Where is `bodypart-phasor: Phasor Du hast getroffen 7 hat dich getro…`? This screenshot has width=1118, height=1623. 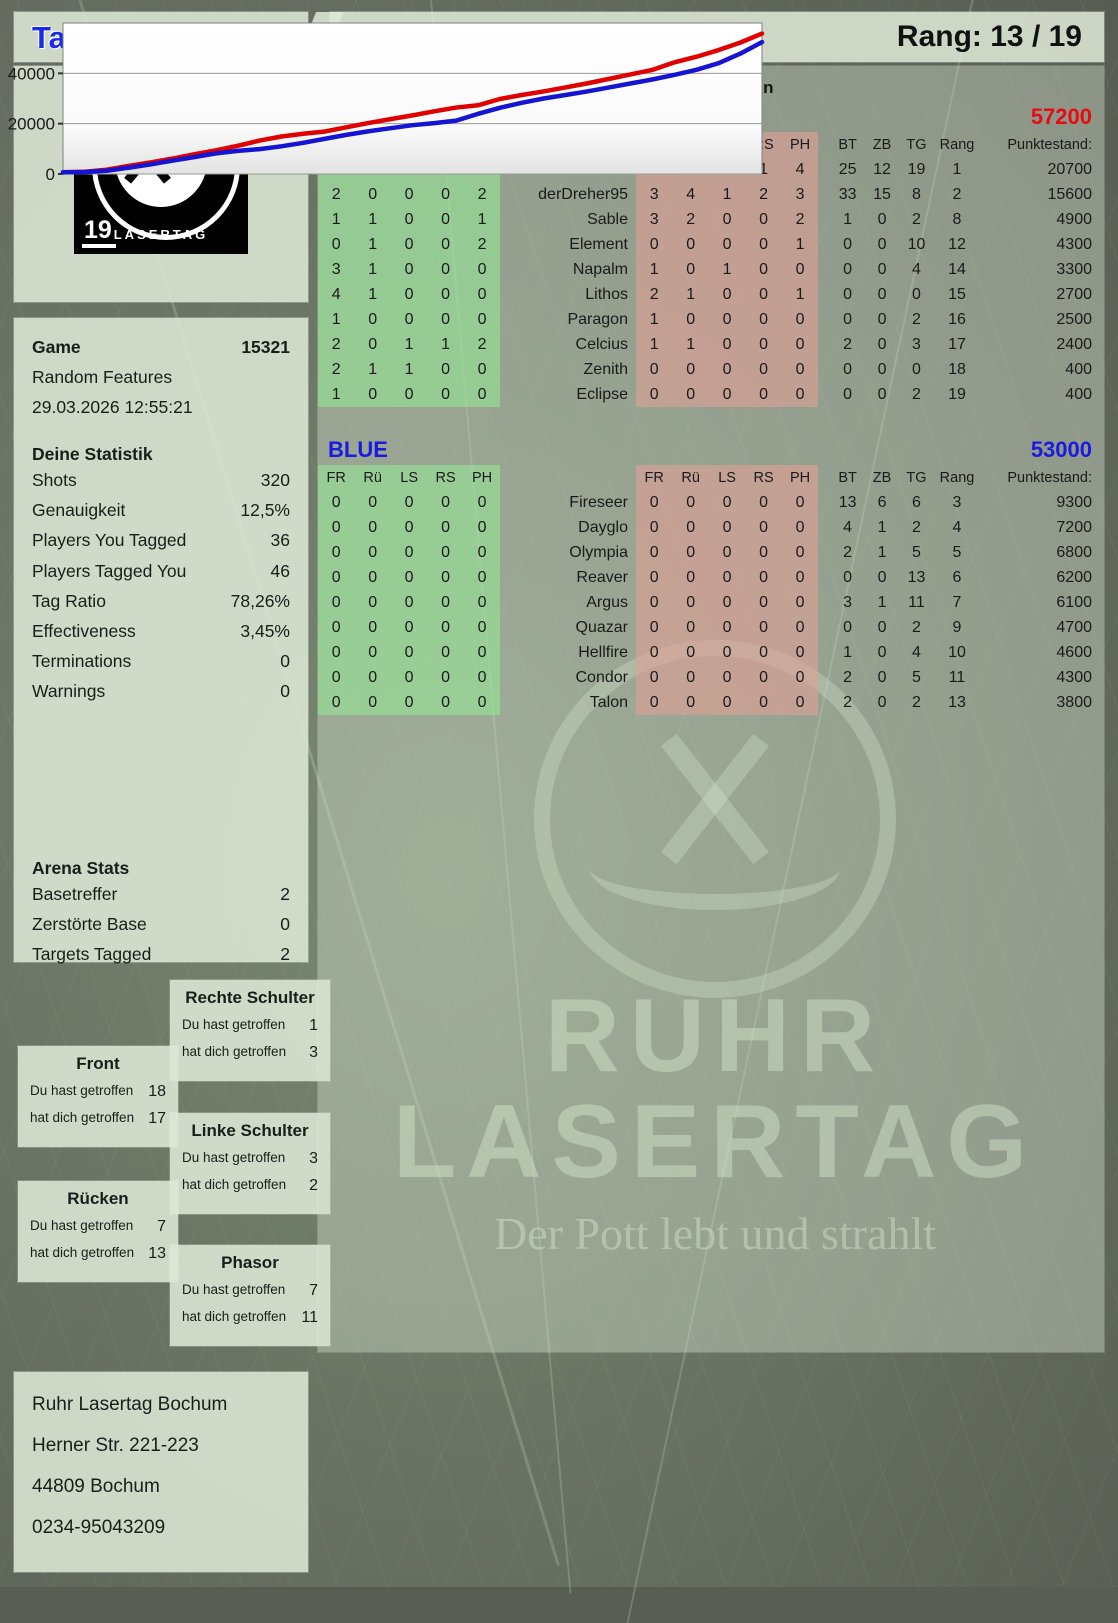
bodypart-phasor: Phasor Du hast getroffen 7 hat dich getro… is located at coordinates (250, 1295).